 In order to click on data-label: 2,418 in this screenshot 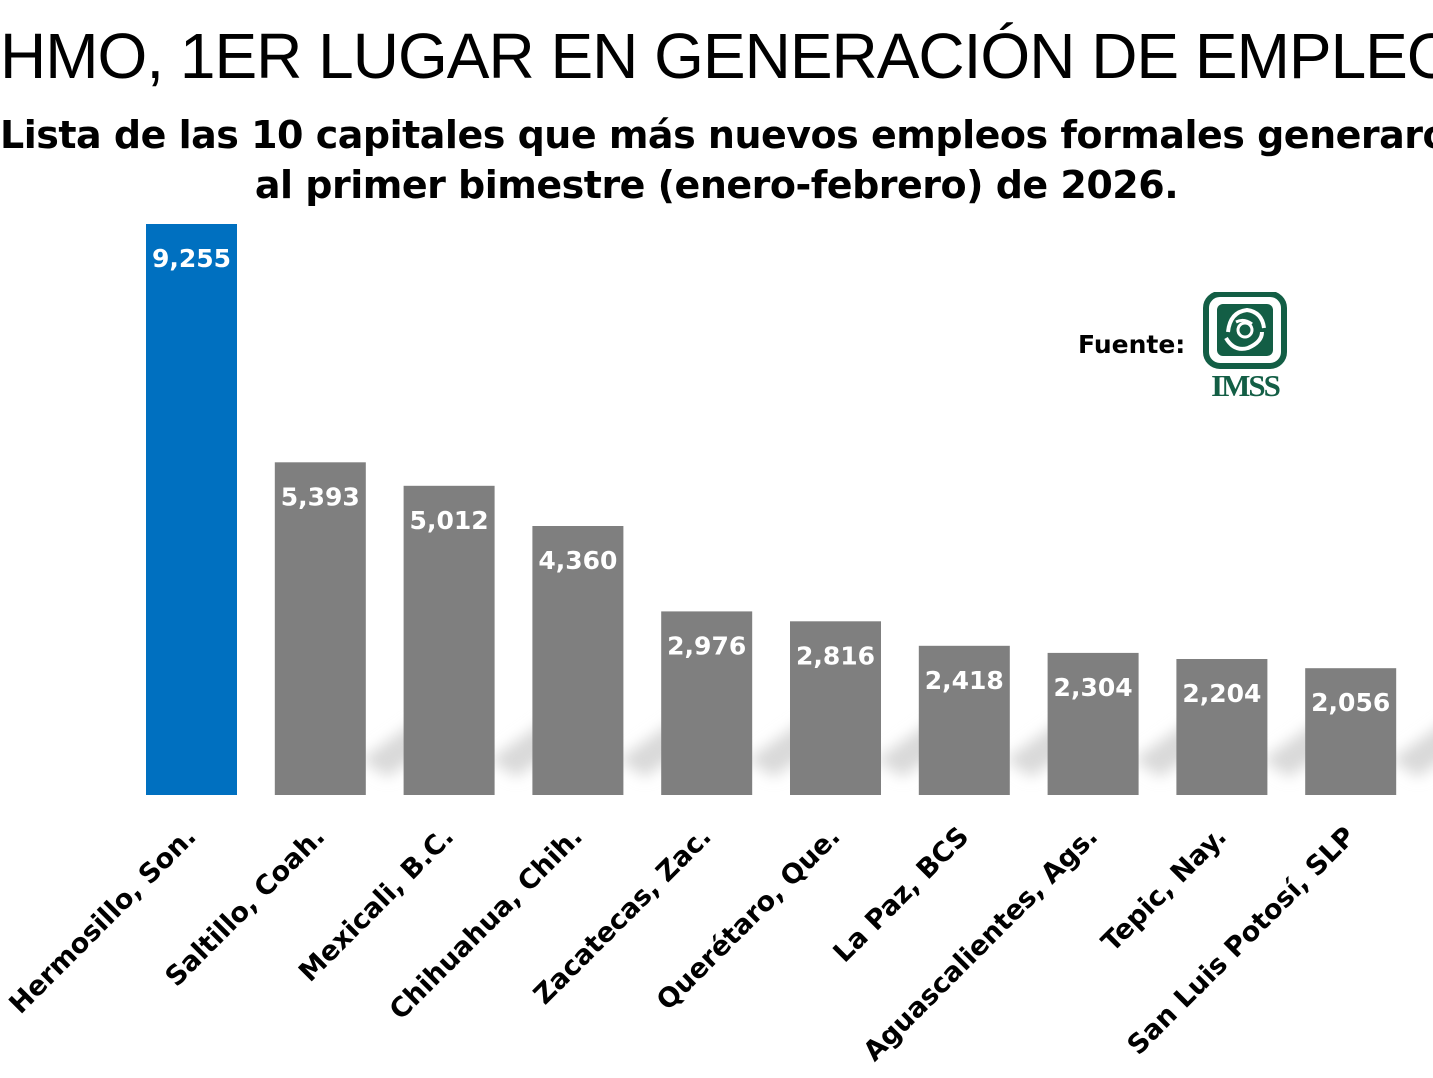, I will do `click(964, 680)`.